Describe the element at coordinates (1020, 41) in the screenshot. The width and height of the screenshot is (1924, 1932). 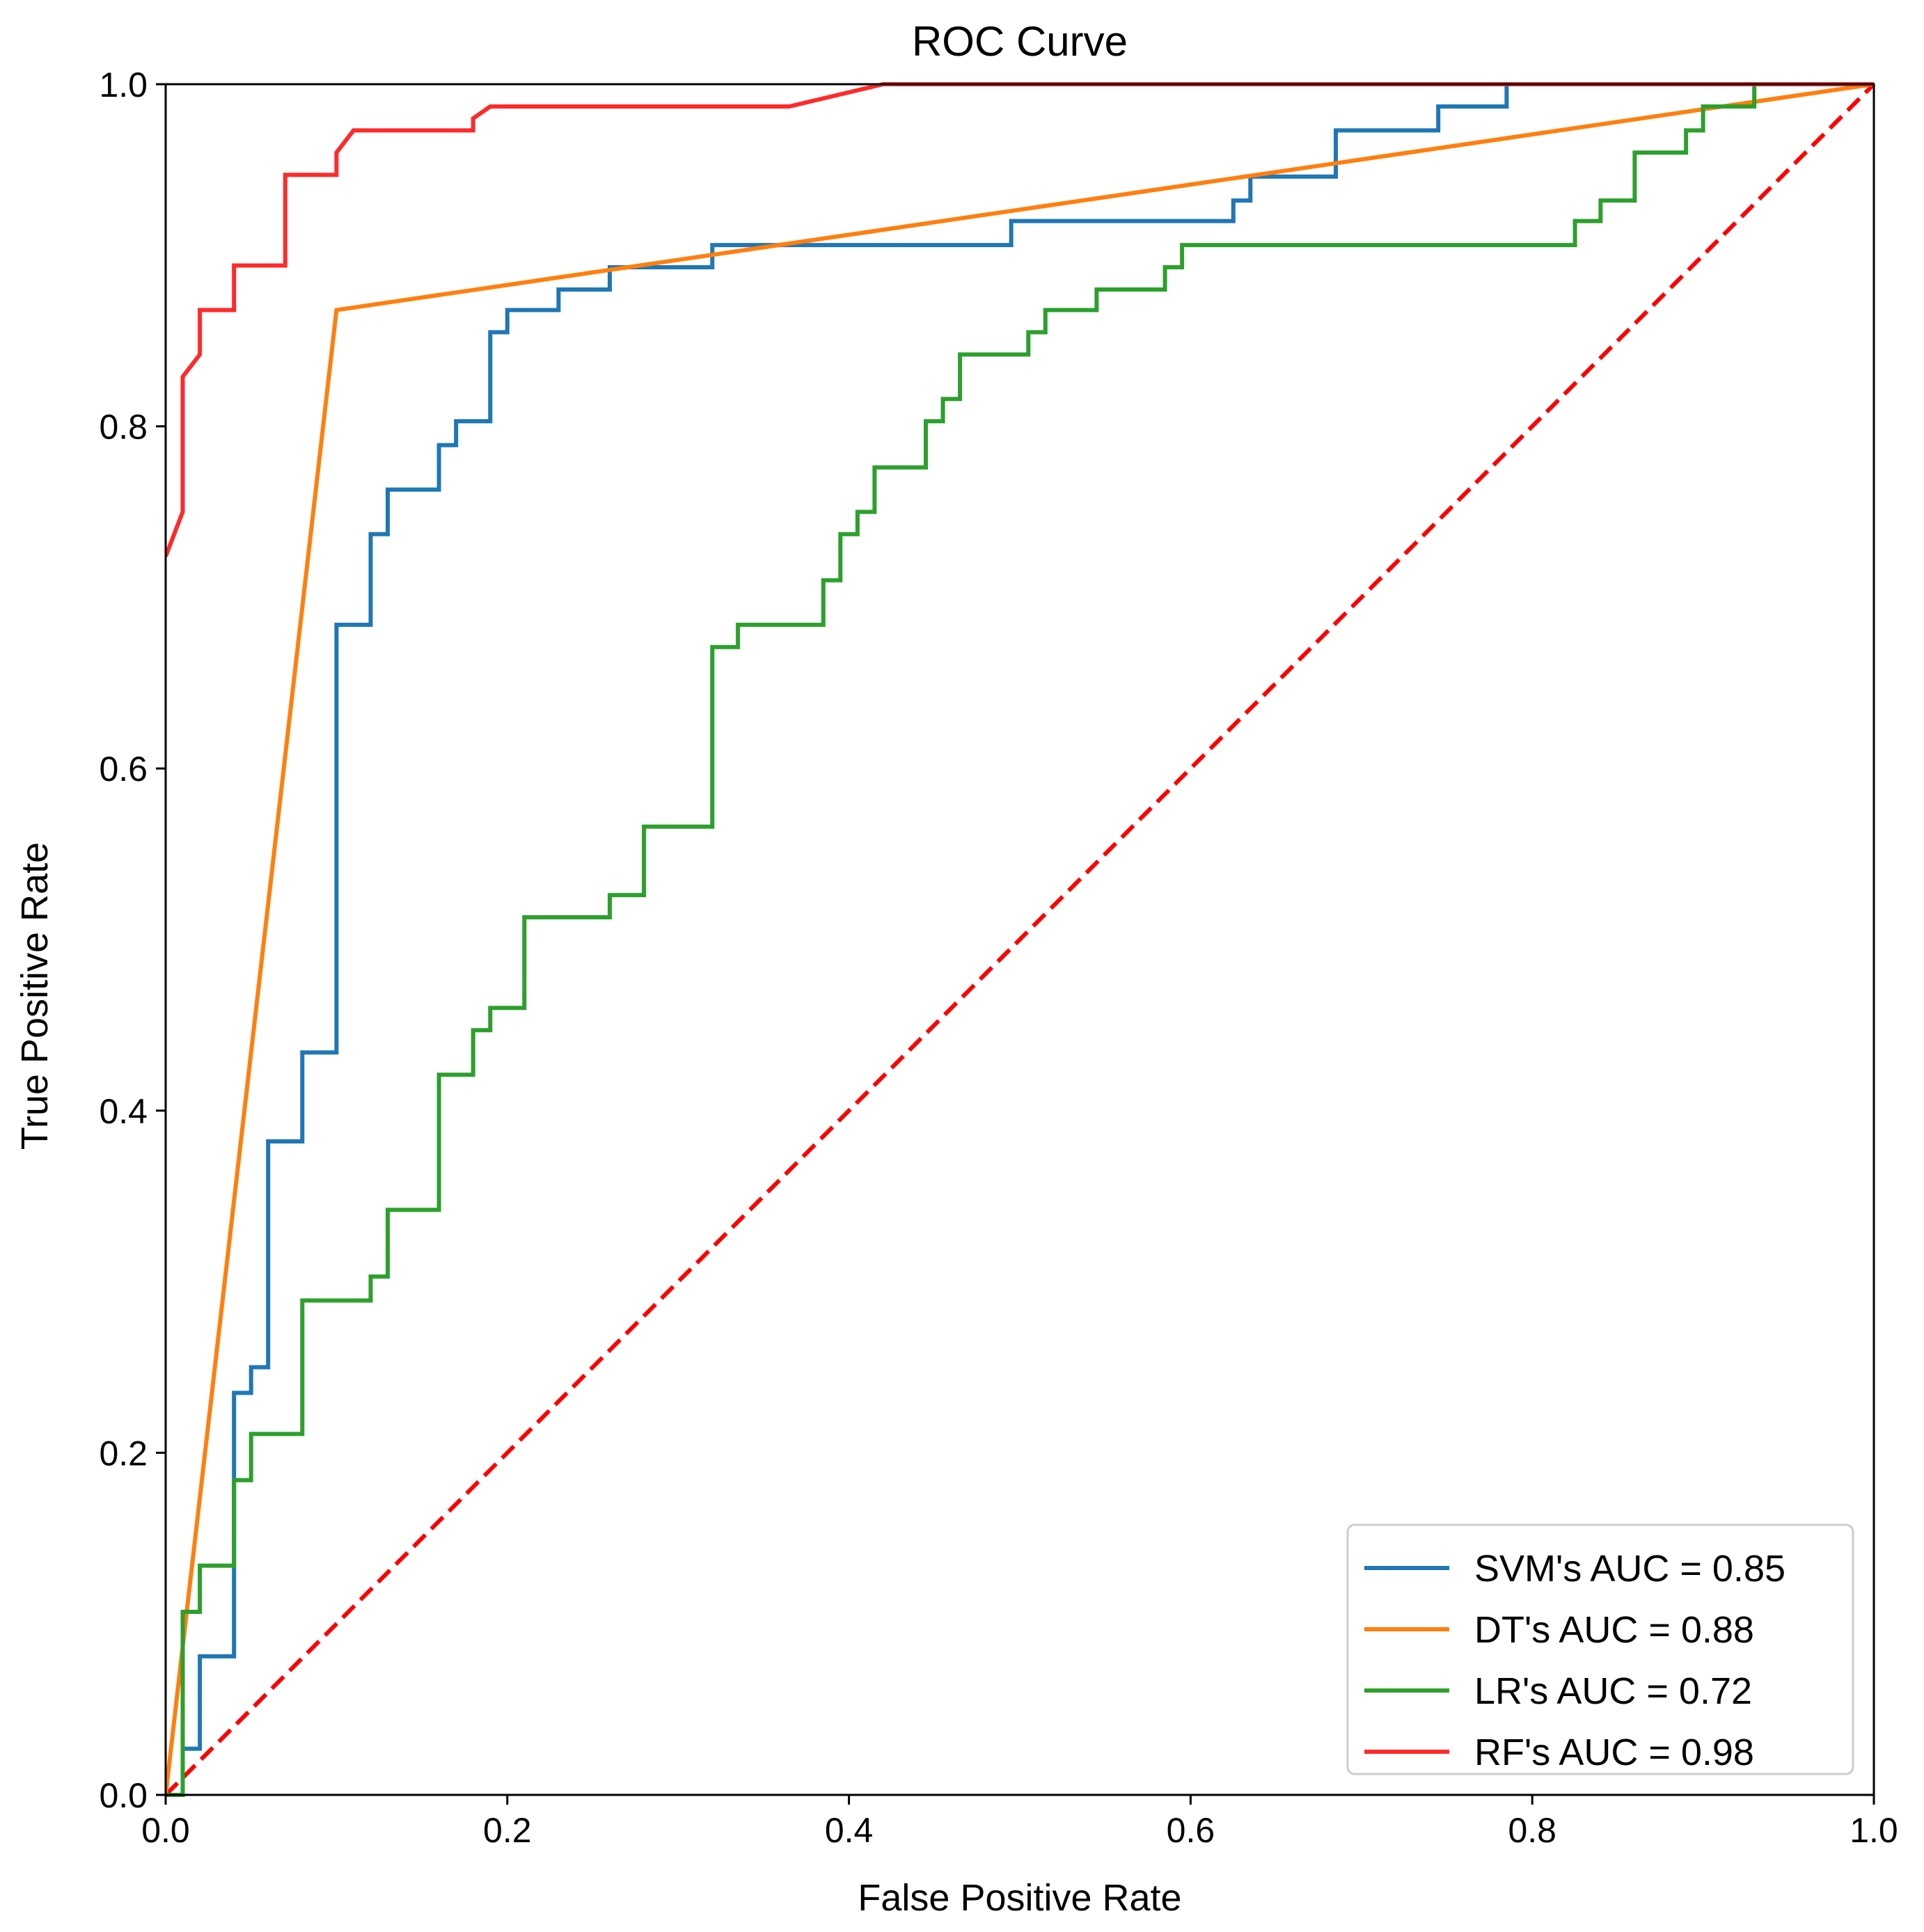
I see `chart-title: ROC Curve` at that location.